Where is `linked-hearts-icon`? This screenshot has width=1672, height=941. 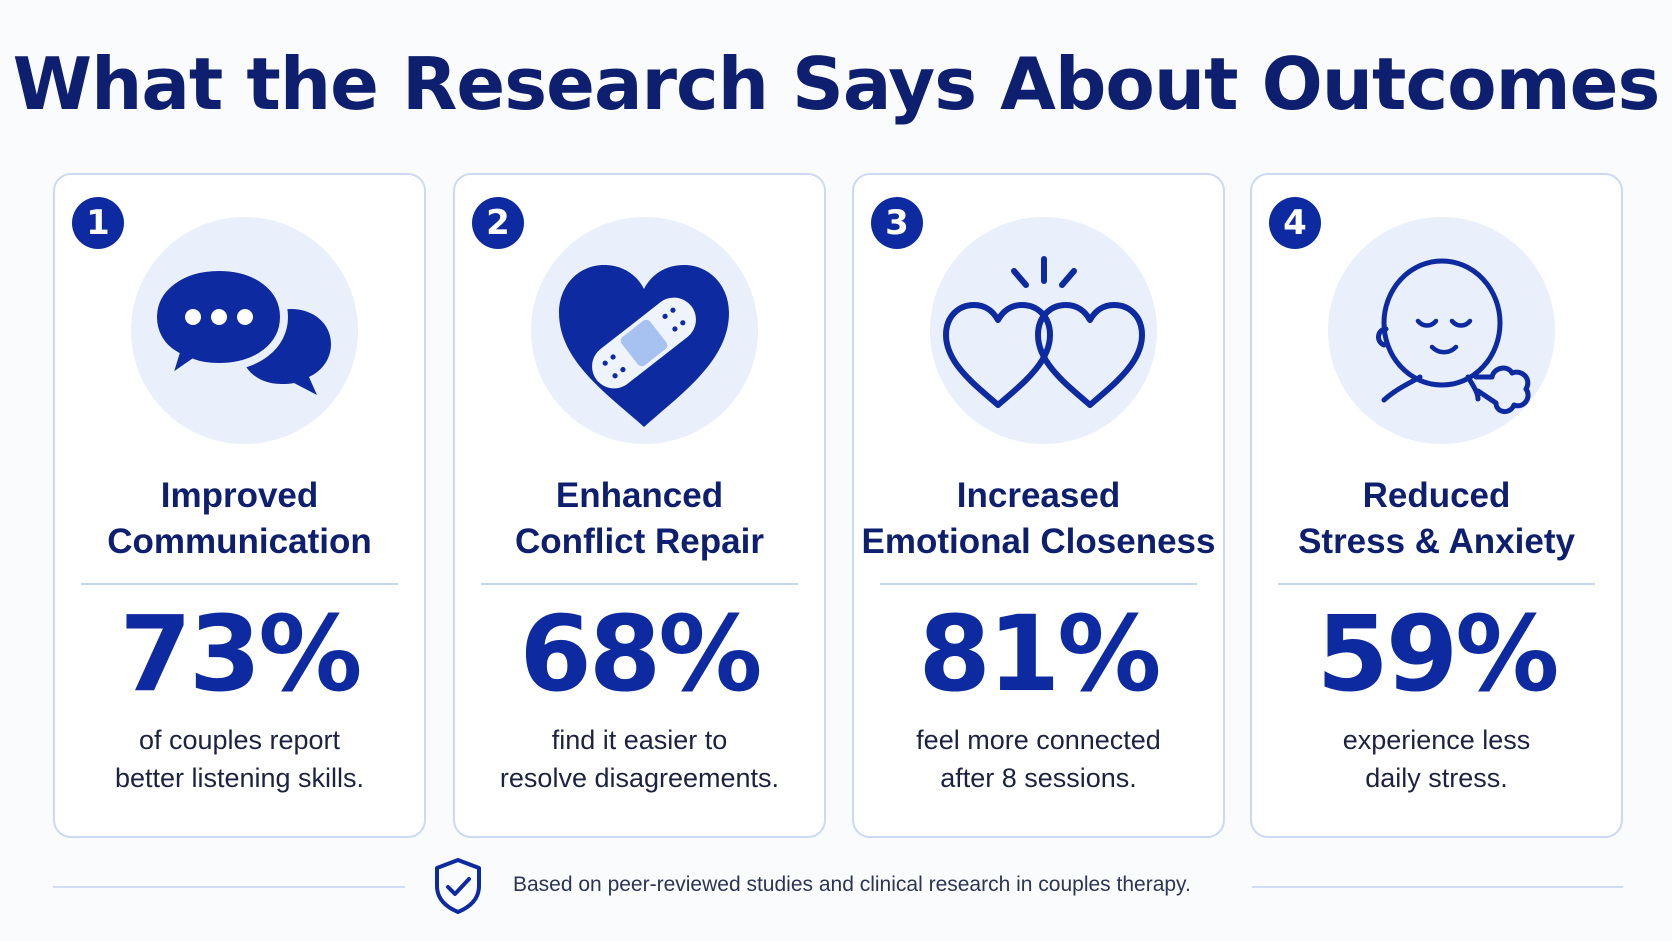
linked-hearts-icon is located at coordinates (1044, 332).